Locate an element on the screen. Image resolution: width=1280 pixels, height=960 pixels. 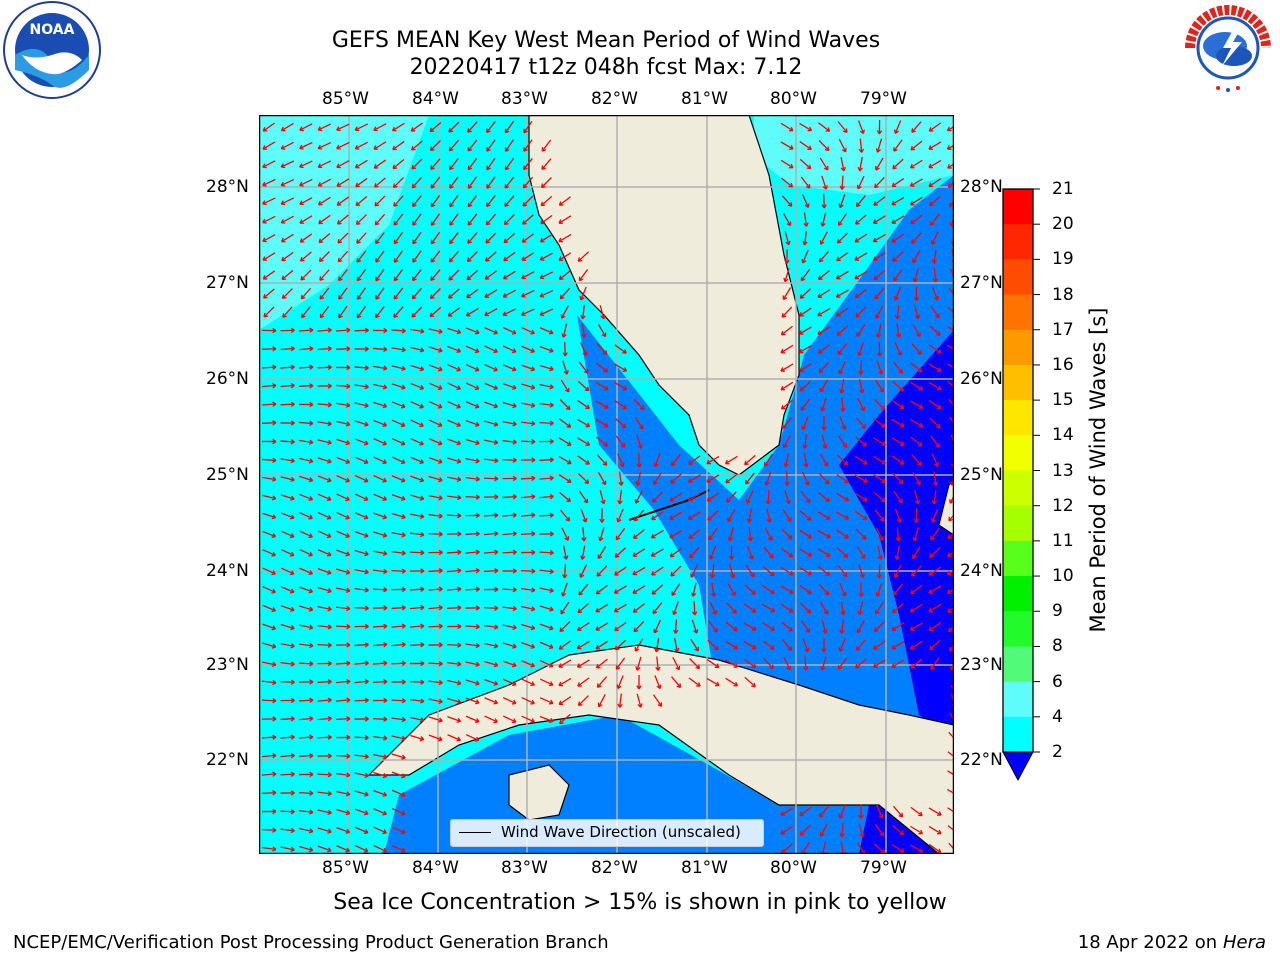
colorbar-extend is located at coordinates (1018, 766).